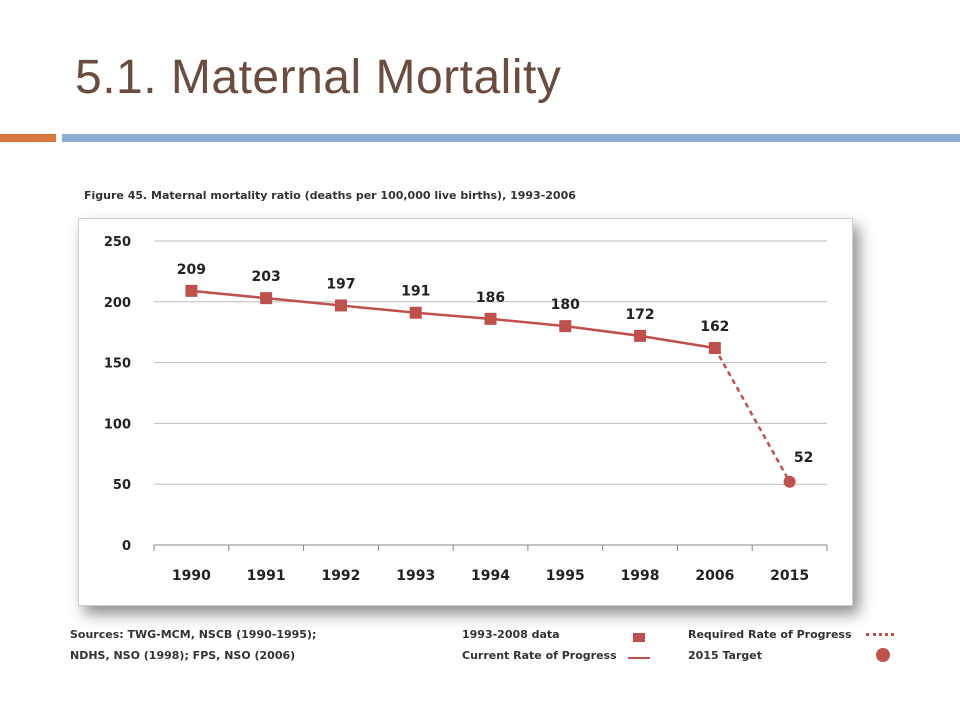 Image resolution: width=960 pixels, height=720 pixels. Describe the element at coordinates (714, 576) in the screenshot. I see `x-tick-label: 2006` at that location.